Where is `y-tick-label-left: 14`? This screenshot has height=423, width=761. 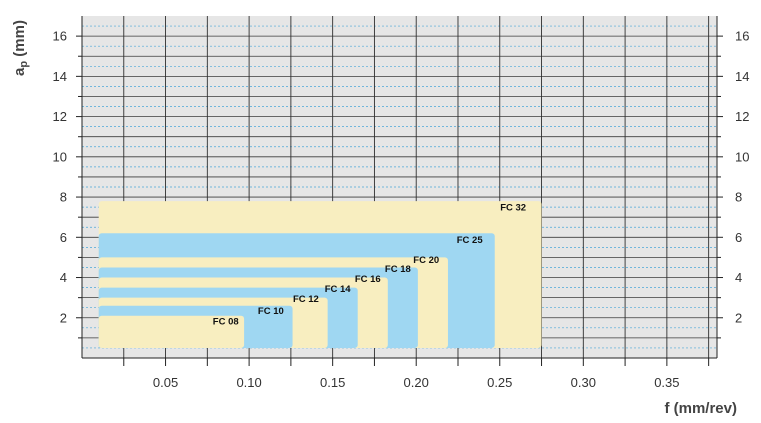
y-tick-label-left: 14 is located at coordinates (60, 76).